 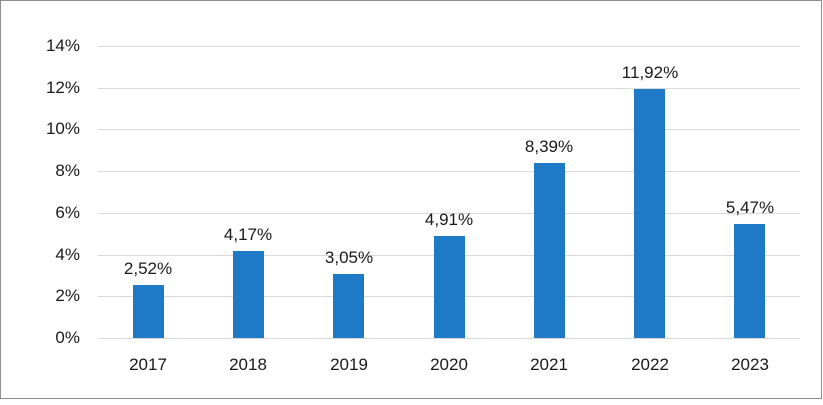 What do you see at coordinates (67, 337) in the screenshot?
I see `y-axis-tick-label: 0%` at bounding box center [67, 337].